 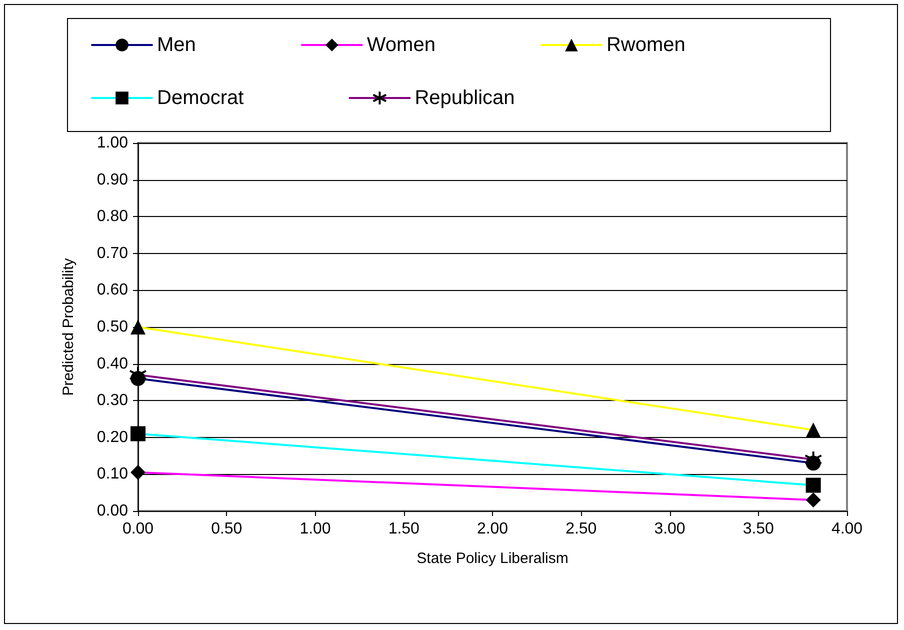 I want to click on y-tick-label: 1.00, so click(x=112, y=143).